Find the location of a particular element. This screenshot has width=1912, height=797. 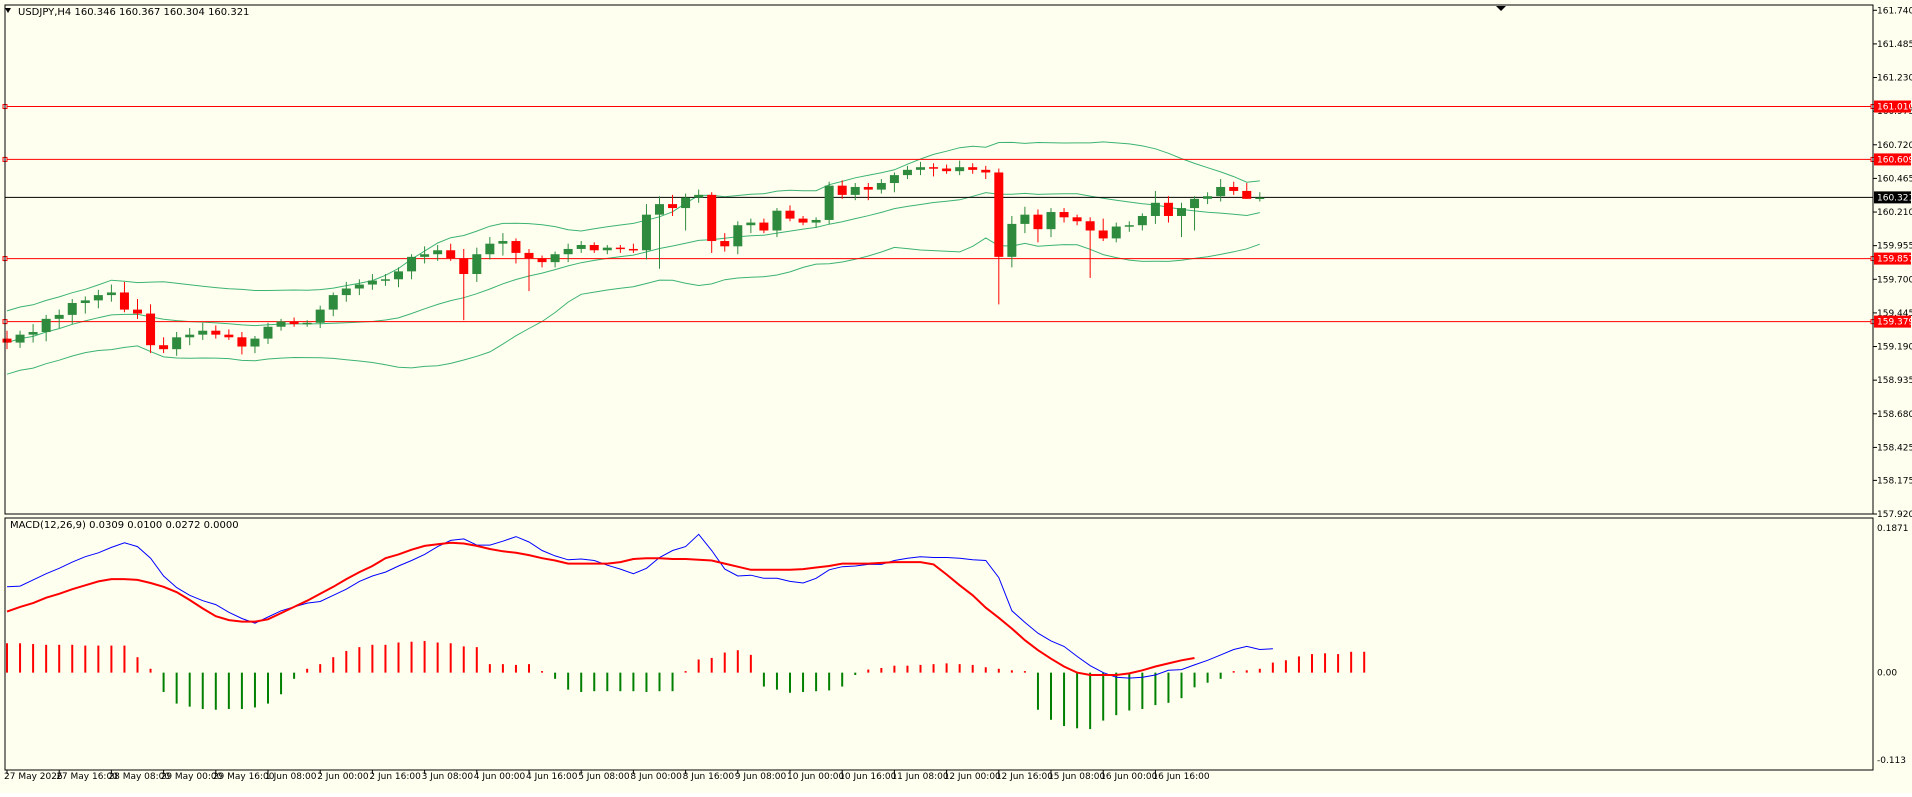

time-tick-label: 28 May 08:00 is located at coordinates (139, 777).